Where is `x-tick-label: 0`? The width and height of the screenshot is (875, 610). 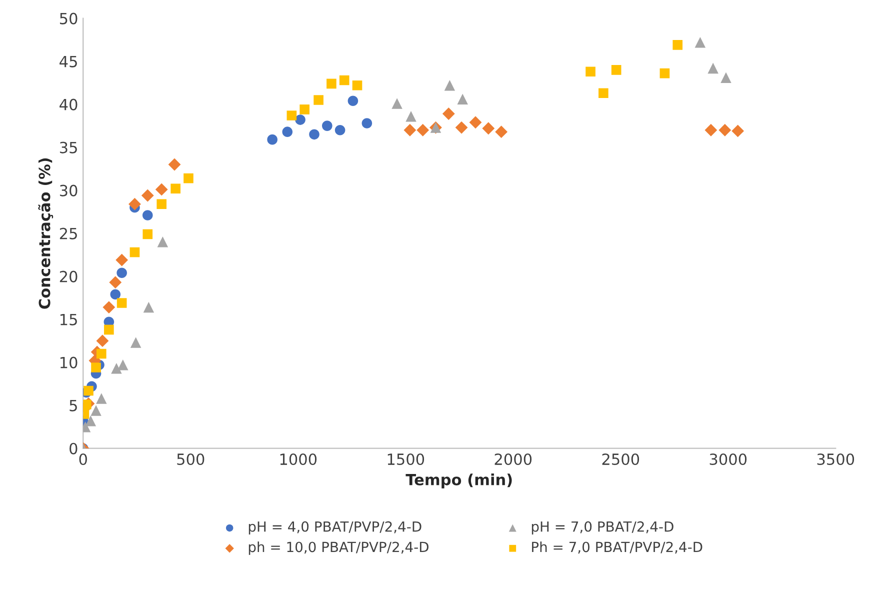
x-tick-label: 0 is located at coordinates (83, 459).